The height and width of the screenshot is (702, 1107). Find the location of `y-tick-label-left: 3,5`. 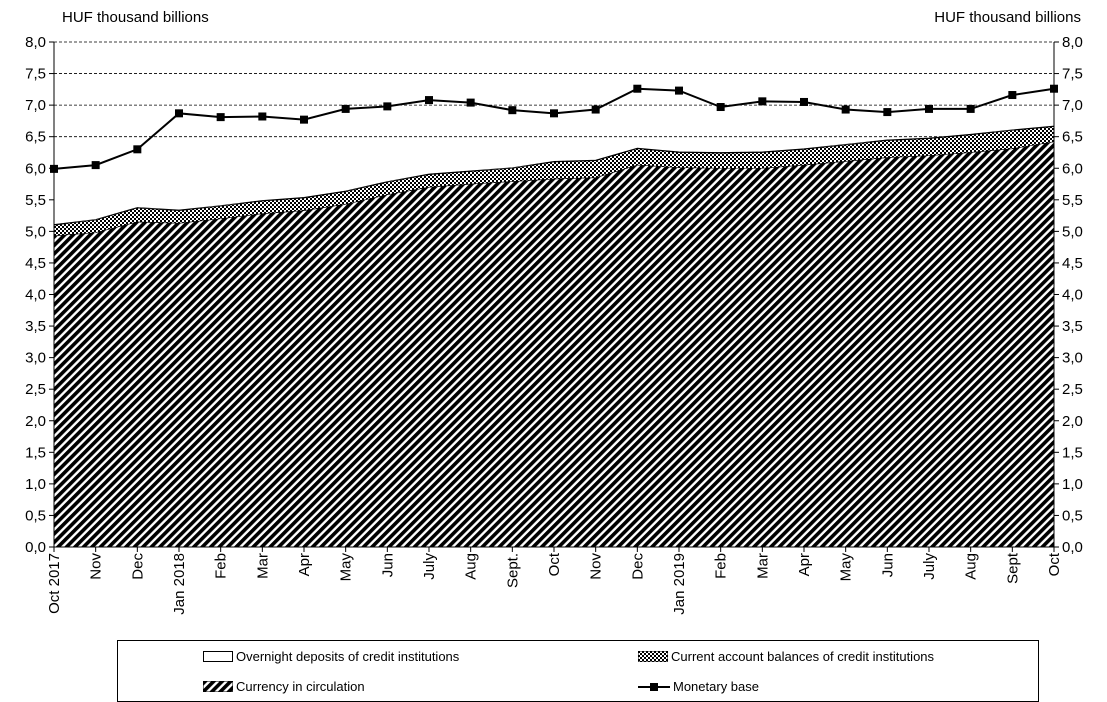

y-tick-label-left: 3,5 is located at coordinates (35, 326).